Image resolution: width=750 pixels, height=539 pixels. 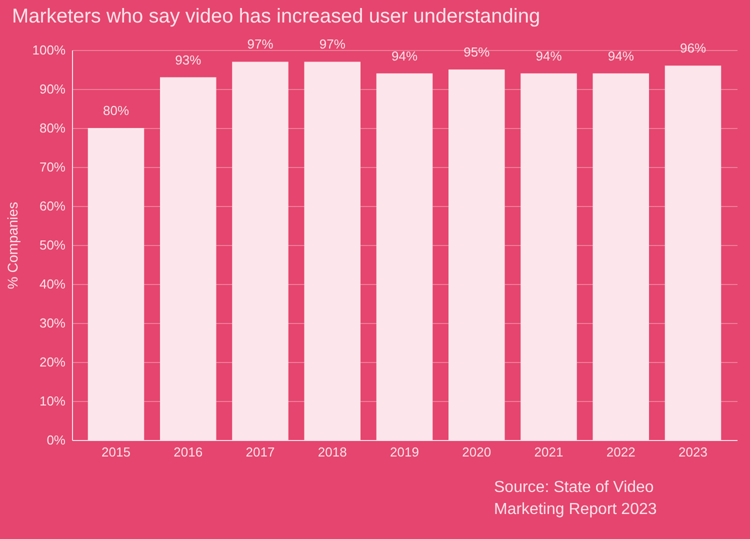 What do you see at coordinates (52, 245) in the screenshot?
I see `y-tick-label: 50%` at bounding box center [52, 245].